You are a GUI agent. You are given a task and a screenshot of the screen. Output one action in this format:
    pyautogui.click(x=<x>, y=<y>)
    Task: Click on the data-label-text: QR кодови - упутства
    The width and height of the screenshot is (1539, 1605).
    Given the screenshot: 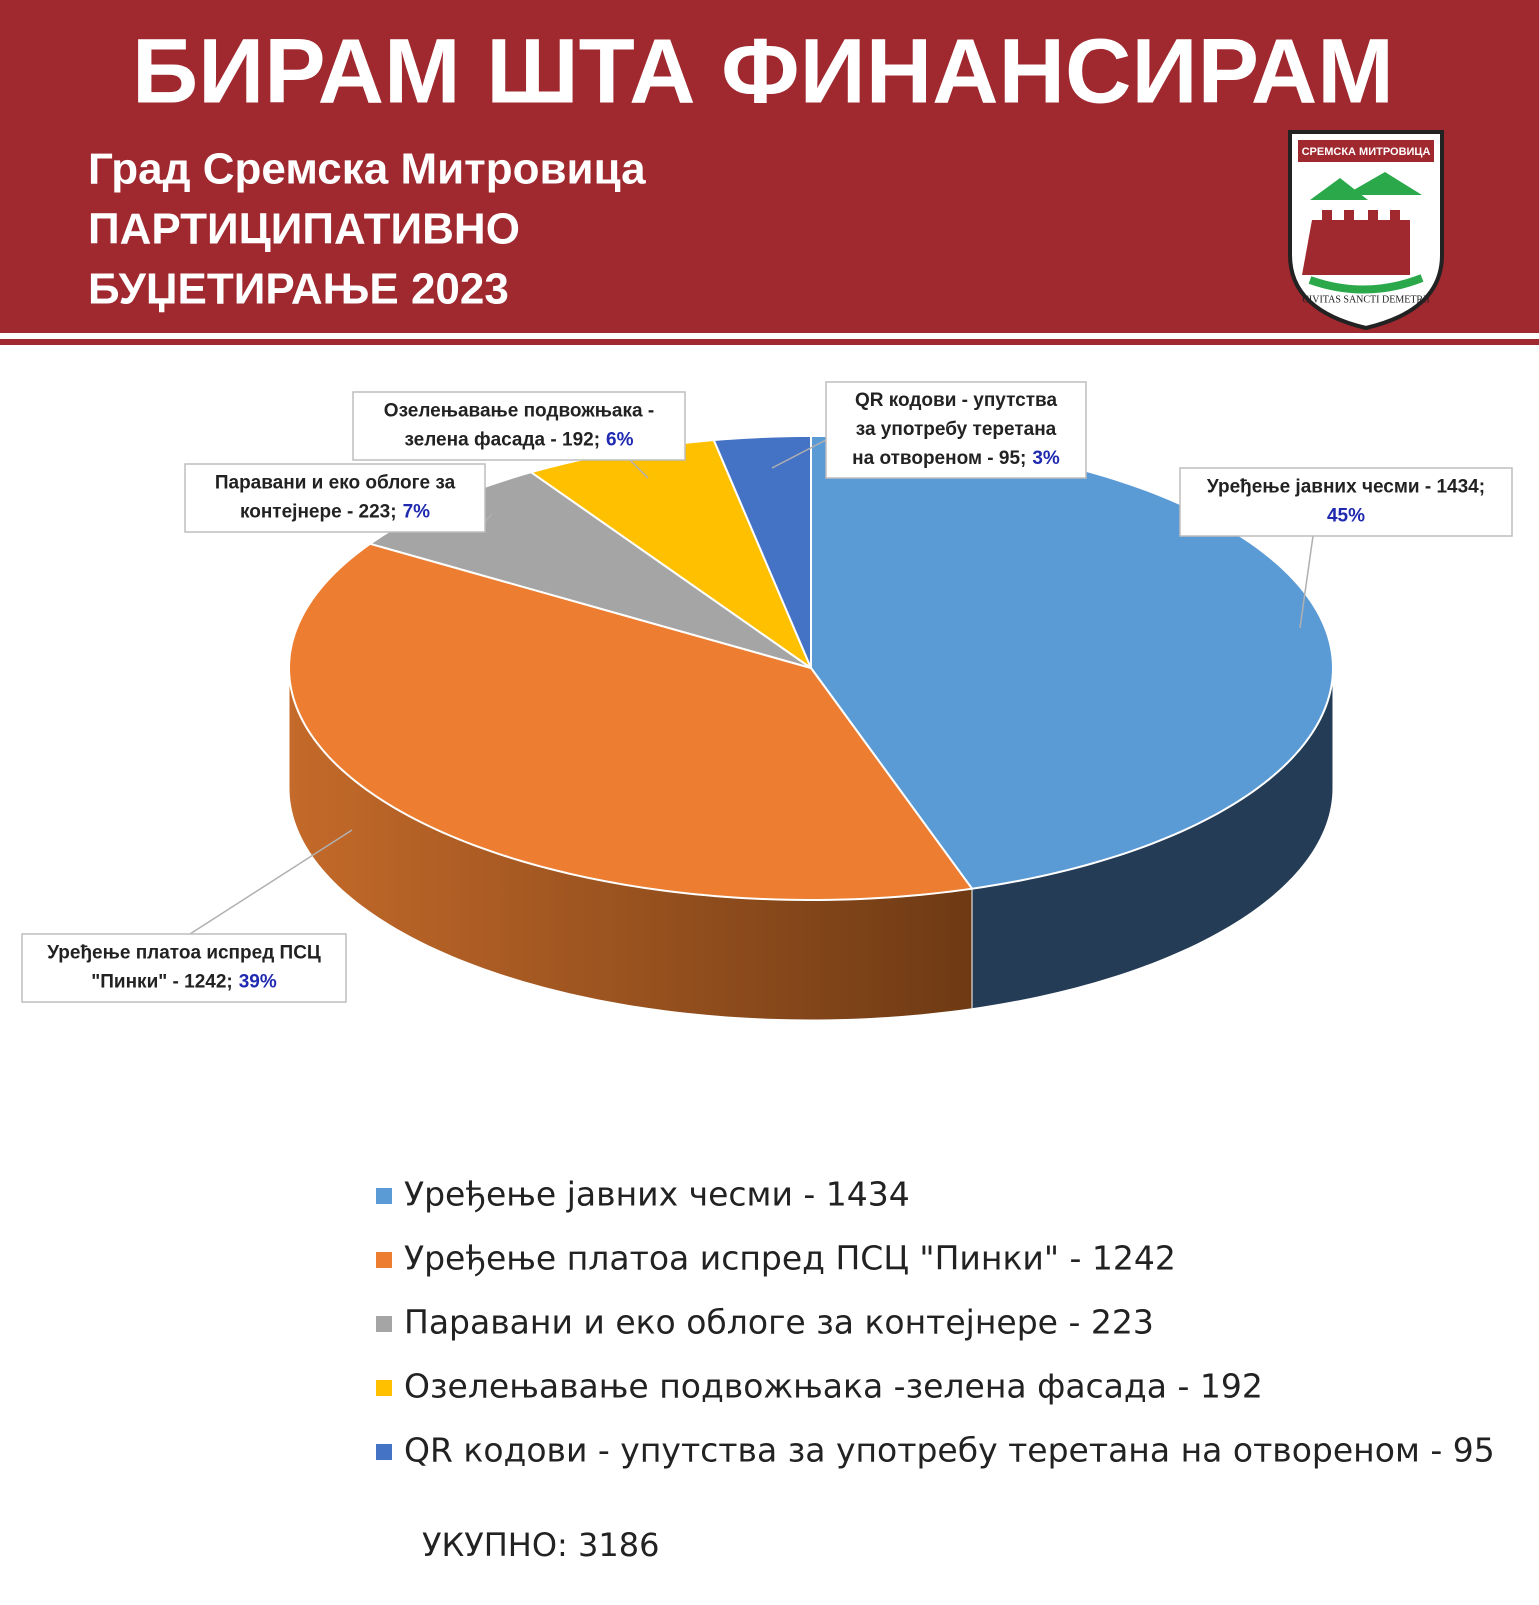 What is the action you would take?
    pyautogui.click(x=956, y=400)
    